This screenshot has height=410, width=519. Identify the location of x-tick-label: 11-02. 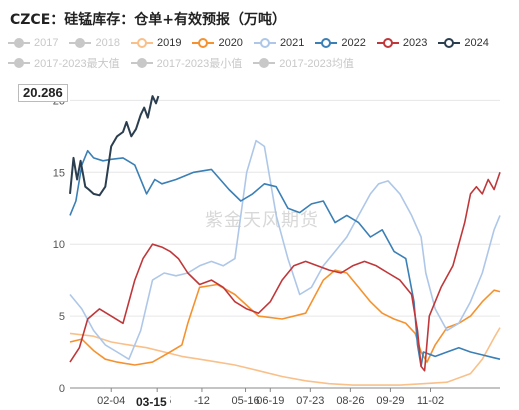
(430, 401).